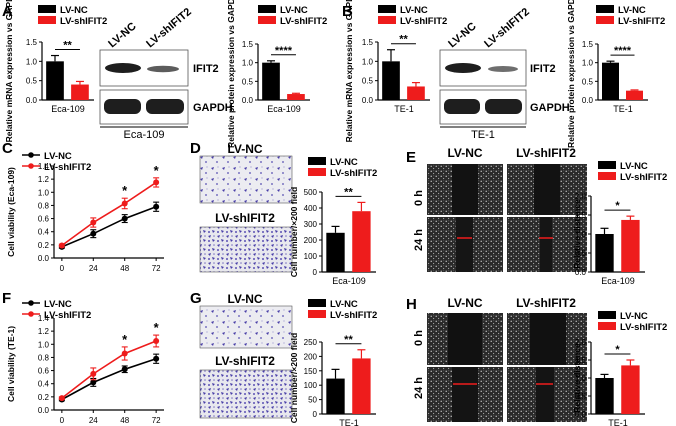  Describe the element at coordinates (122, 106) in the screenshot. I see `blot-band-gapdh-nc` at that location.